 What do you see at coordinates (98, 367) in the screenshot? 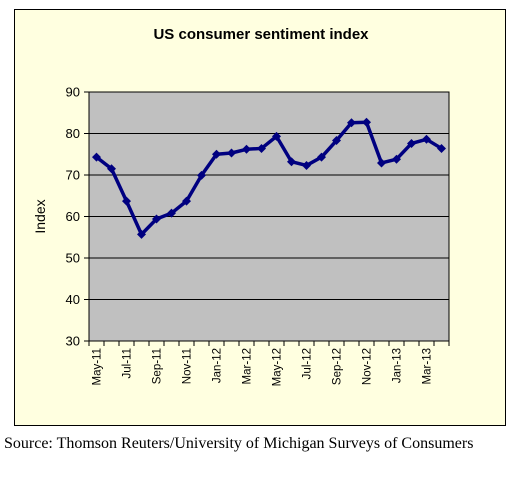
I see `x-tick-label: May-11` at bounding box center [98, 367].